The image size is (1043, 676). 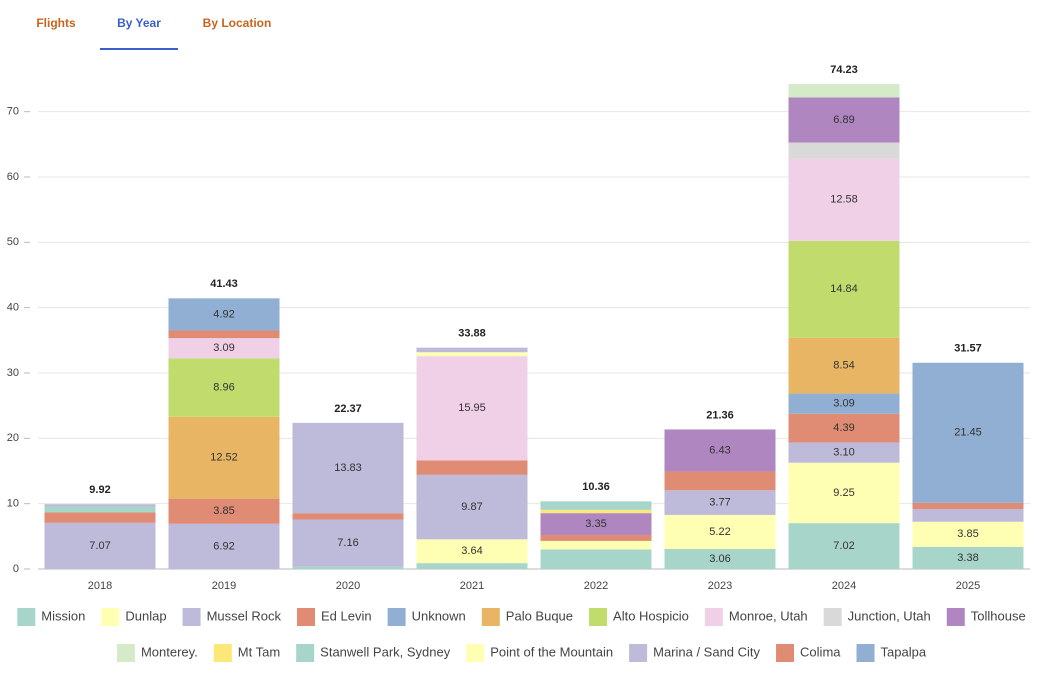 What do you see at coordinates (472, 334) in the screenshot?
I see `total-label: 33.88` at bounding box center [472, 334].